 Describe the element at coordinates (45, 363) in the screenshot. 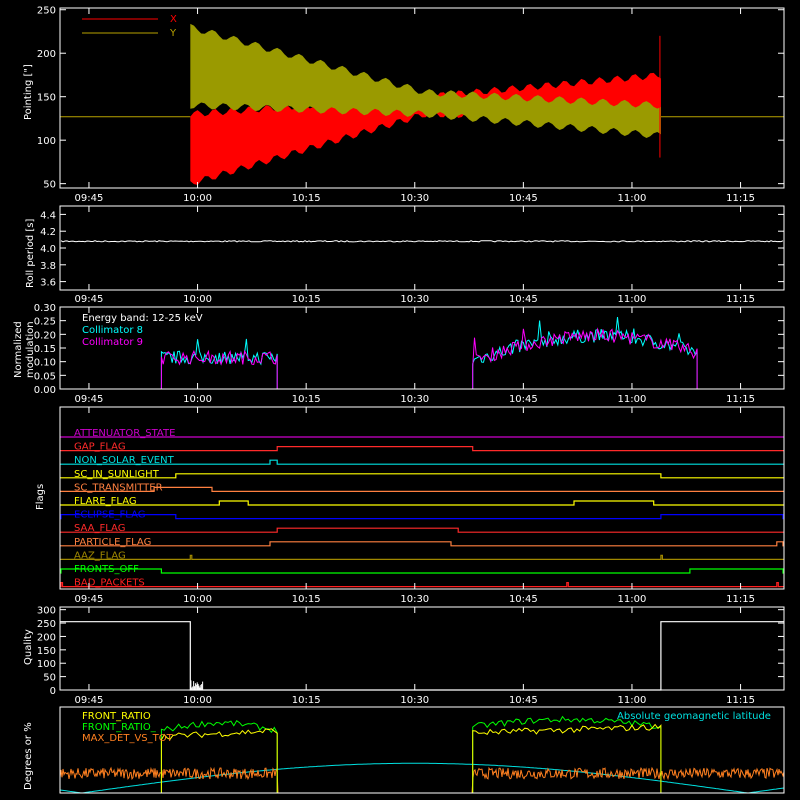

I see `y-tick-label: 0.10` at that location.